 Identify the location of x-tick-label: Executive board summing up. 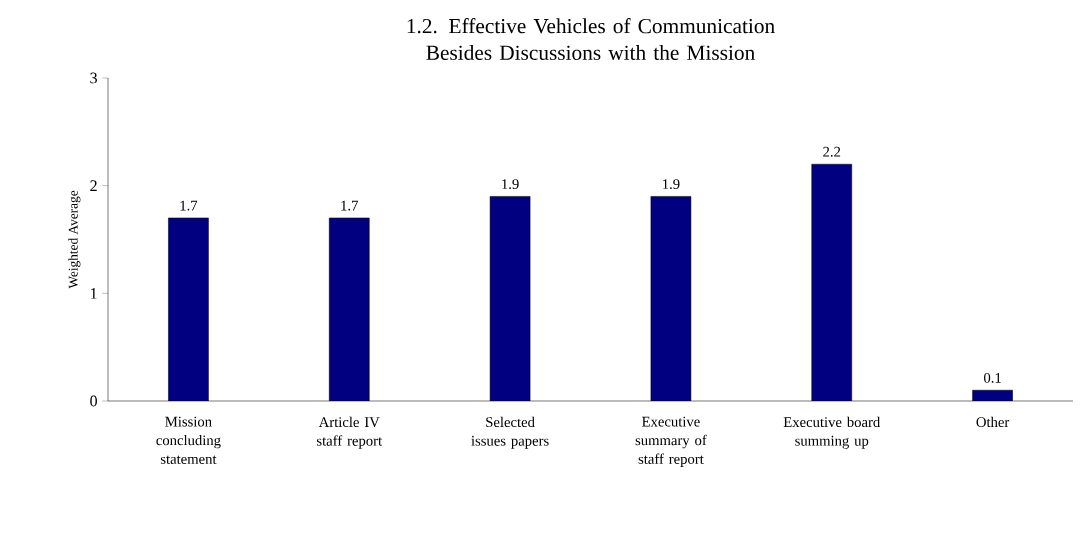
(832, 432).